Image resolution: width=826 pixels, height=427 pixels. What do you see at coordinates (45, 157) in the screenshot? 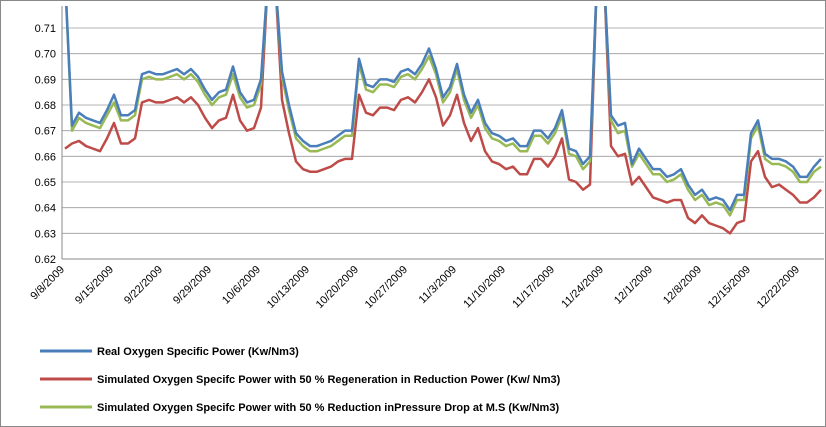
I see `y-tick-label: 0.66` at bounding box center [45, 157].